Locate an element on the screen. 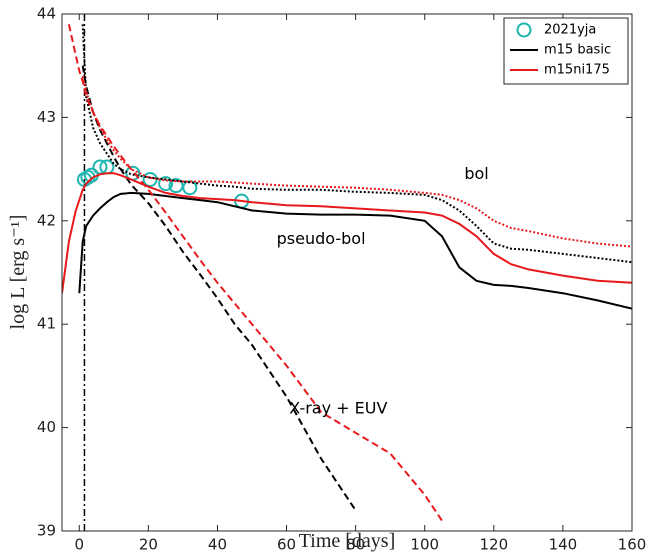 This screenshot has width=649, height=552. x-tick-label: 60 is located at coordinates (286, 544).